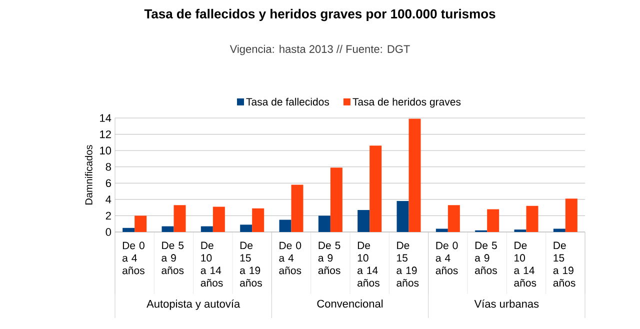  What do you see at coordinates (106, 150) in the screenshot?
I see `y-tick-label: 10` at bounding box center [106, 150].